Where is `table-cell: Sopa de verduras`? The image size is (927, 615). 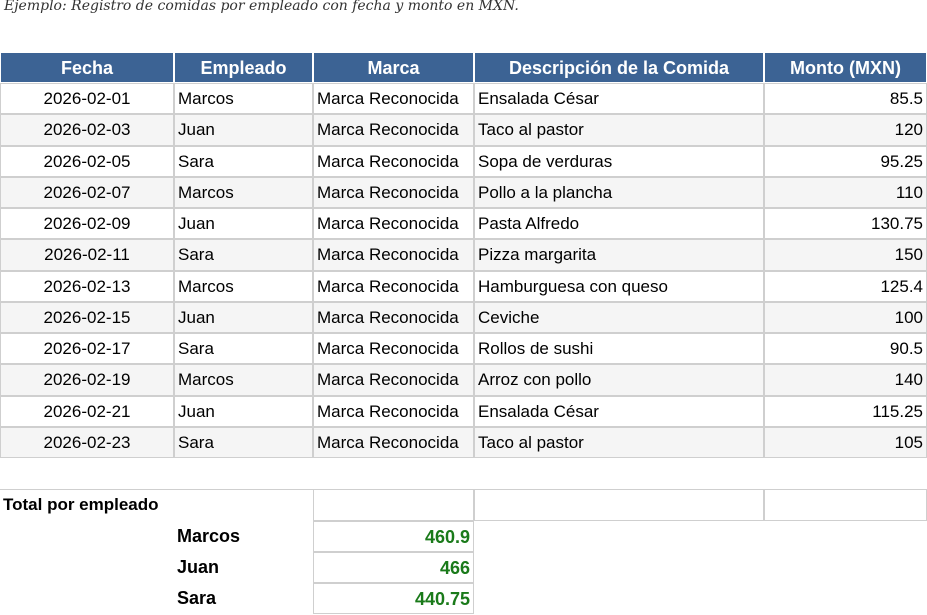
table-cell: Sopa de verduras is located at coordinates (619, 161).